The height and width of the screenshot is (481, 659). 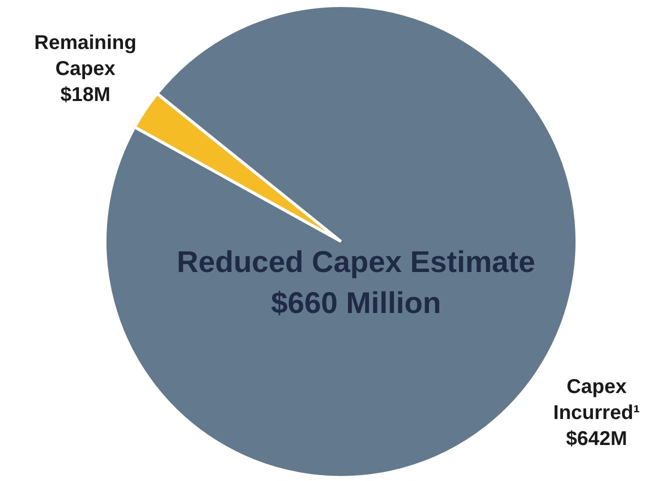 What do you see at coordinates (356, 262) in the screenshot?
I see `text: Reduced Capex Estimate` at bounding box center [356, 262].